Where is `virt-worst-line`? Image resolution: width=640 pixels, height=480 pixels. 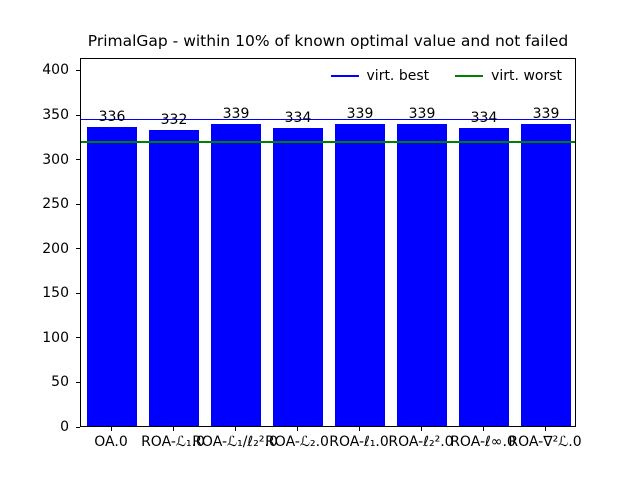
virt-worst-line is located at coordinates (328, 142).